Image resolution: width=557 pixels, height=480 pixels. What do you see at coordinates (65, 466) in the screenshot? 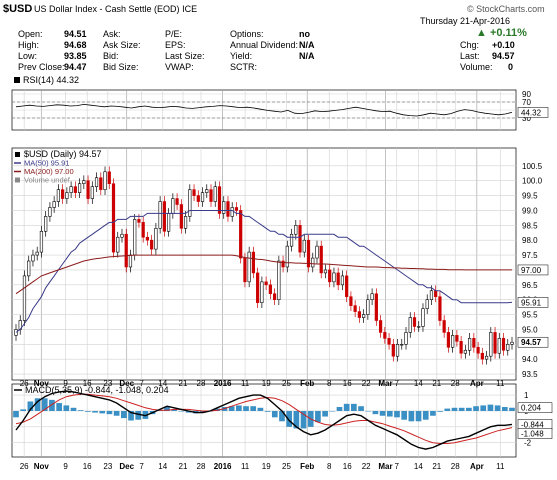
I see `x-axis-tick-label-bottom: 9` at bounding box center [65, 466].